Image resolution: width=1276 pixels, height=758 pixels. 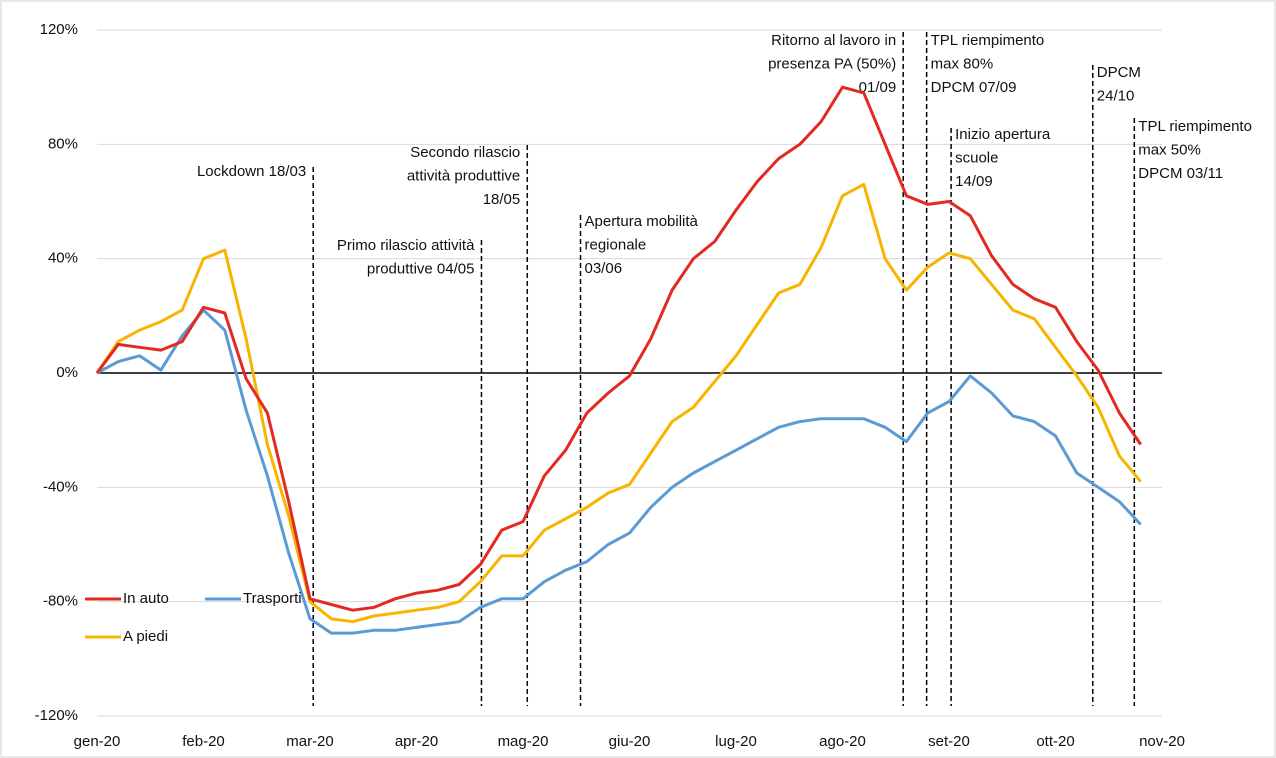 I want to click on legend-label: In auto, so click(x=146, y=598).